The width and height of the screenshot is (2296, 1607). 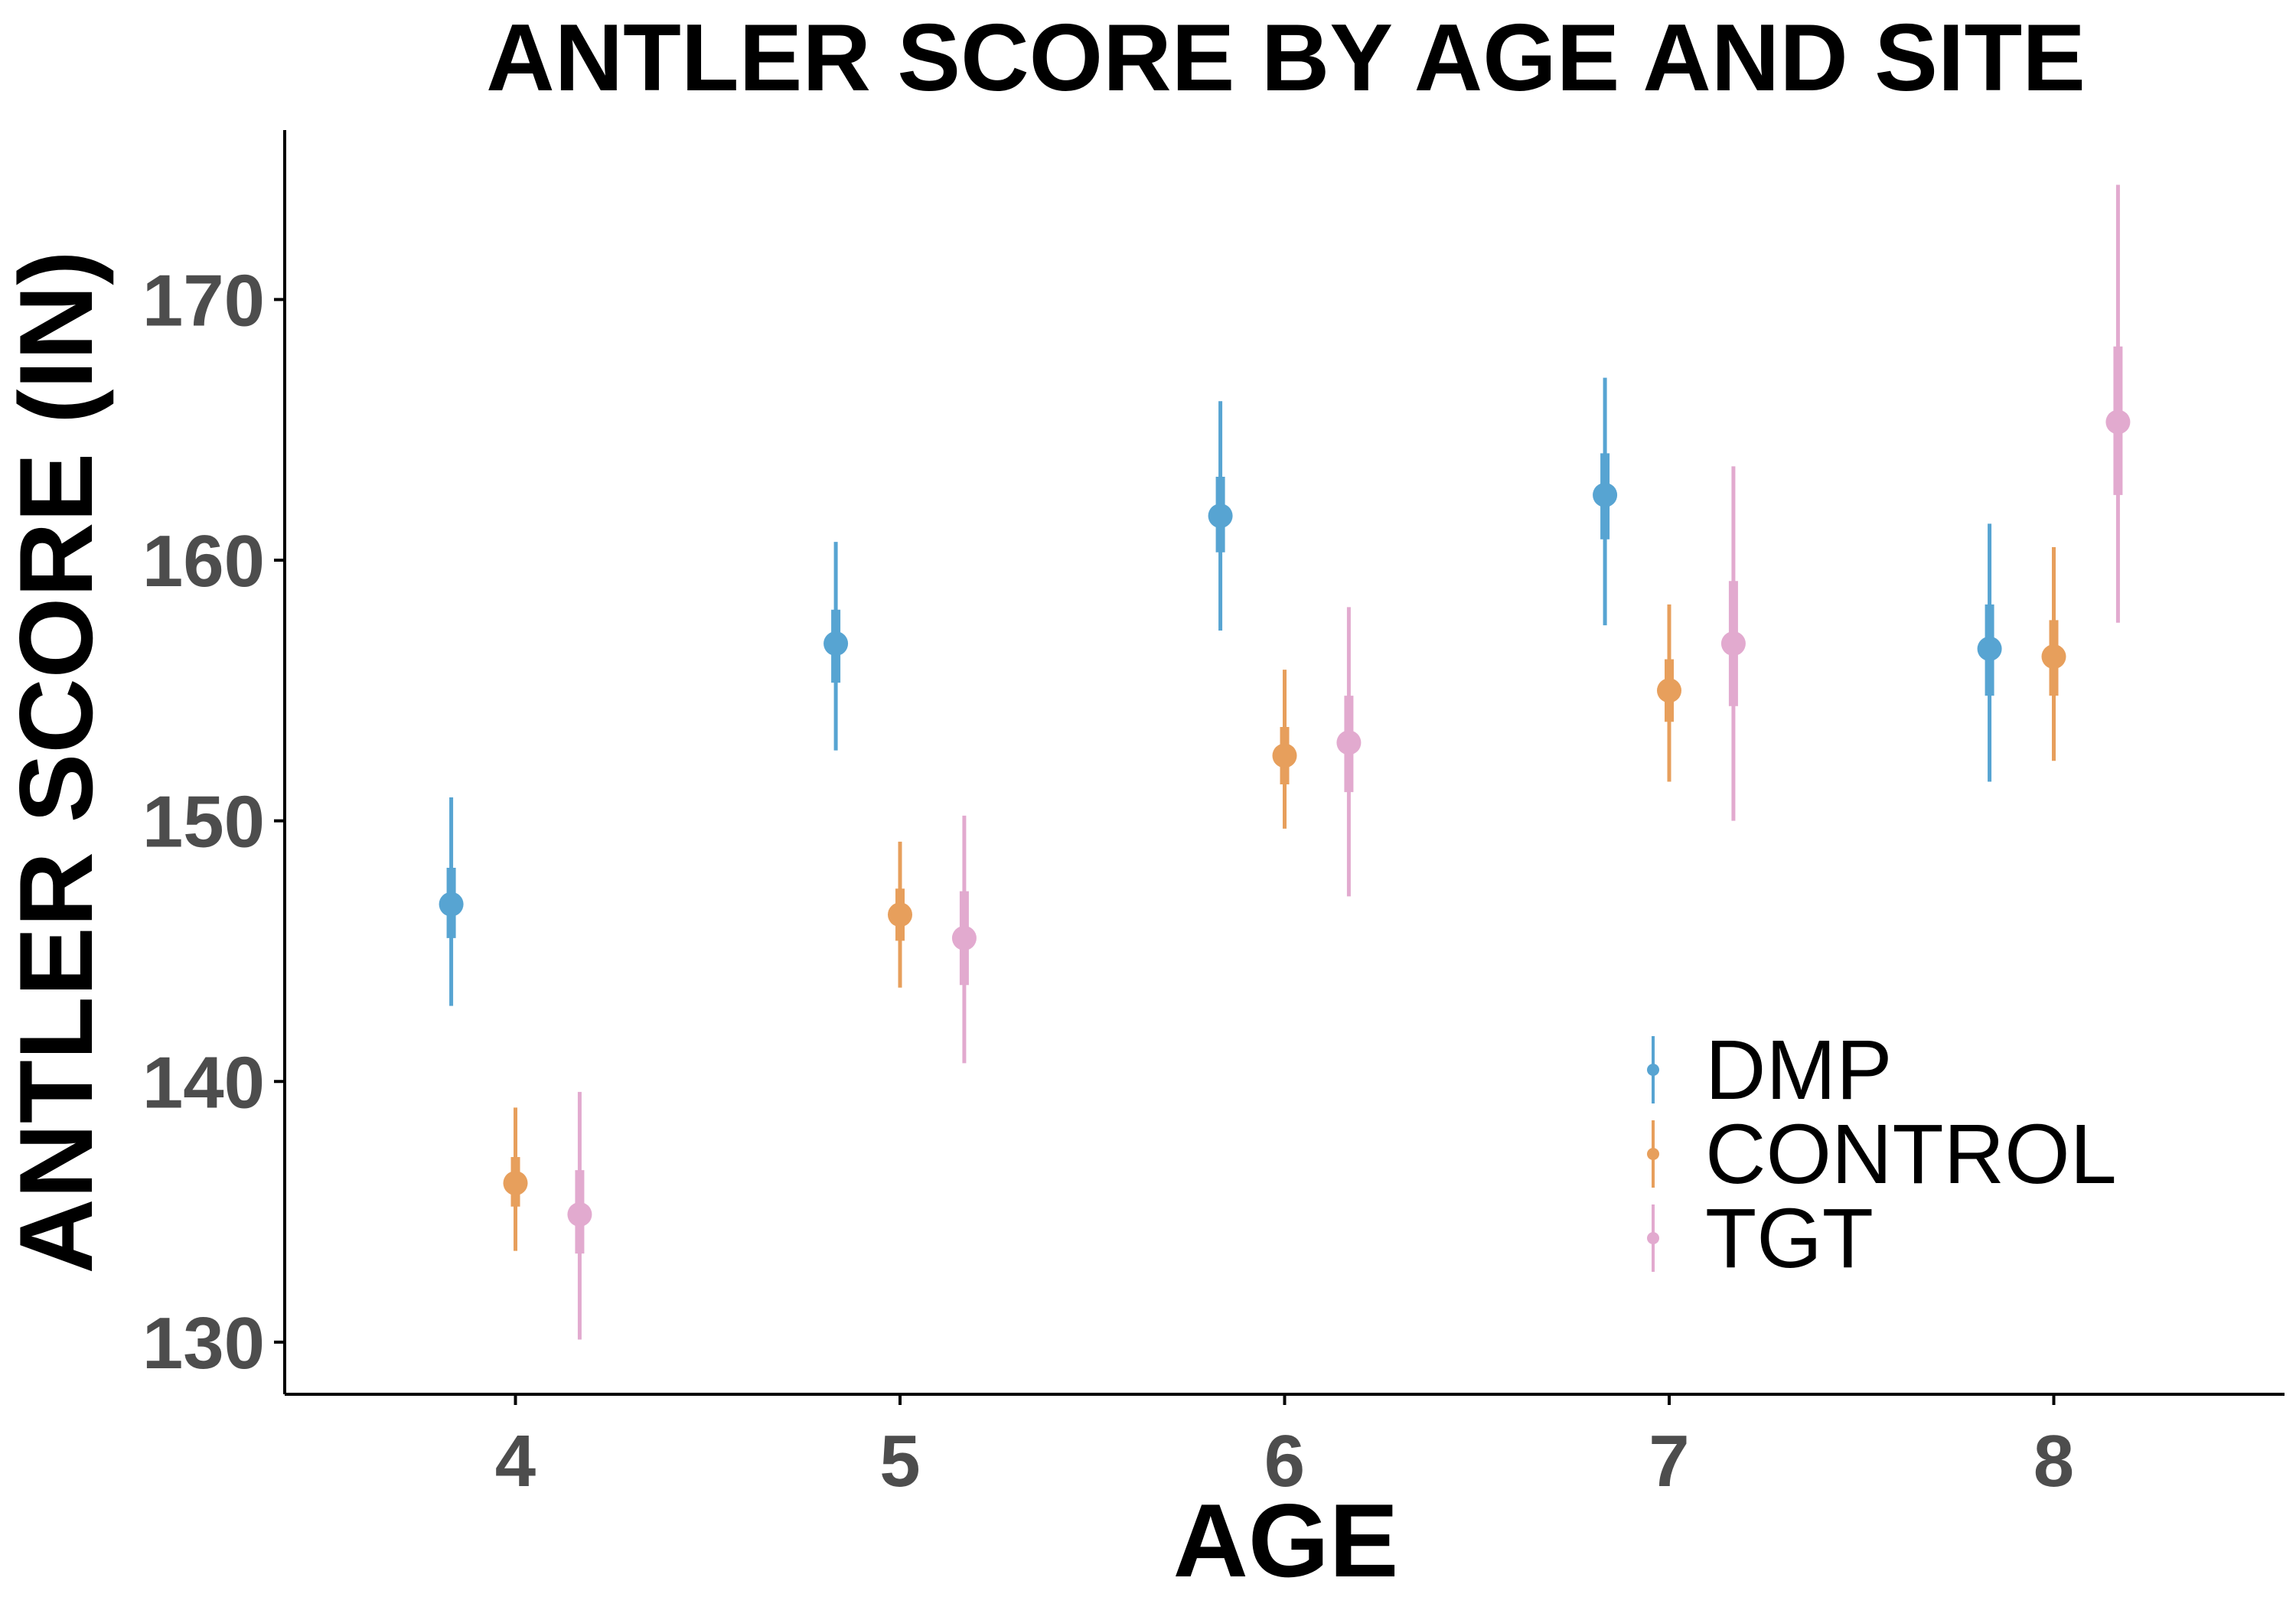 I want to click on y-tick-label: 170, so click(x=203, y=300).